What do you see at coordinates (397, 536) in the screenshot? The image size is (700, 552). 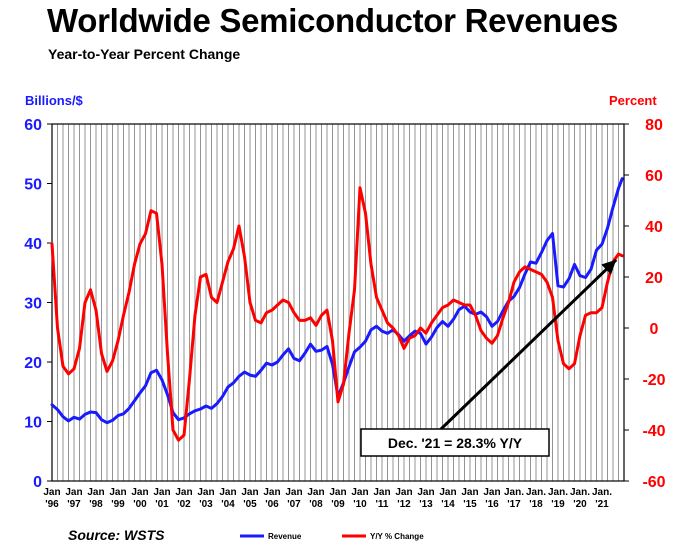 I see `legend-label-y-y-change: Y/Y % Change` at bounding box center [397, 536].